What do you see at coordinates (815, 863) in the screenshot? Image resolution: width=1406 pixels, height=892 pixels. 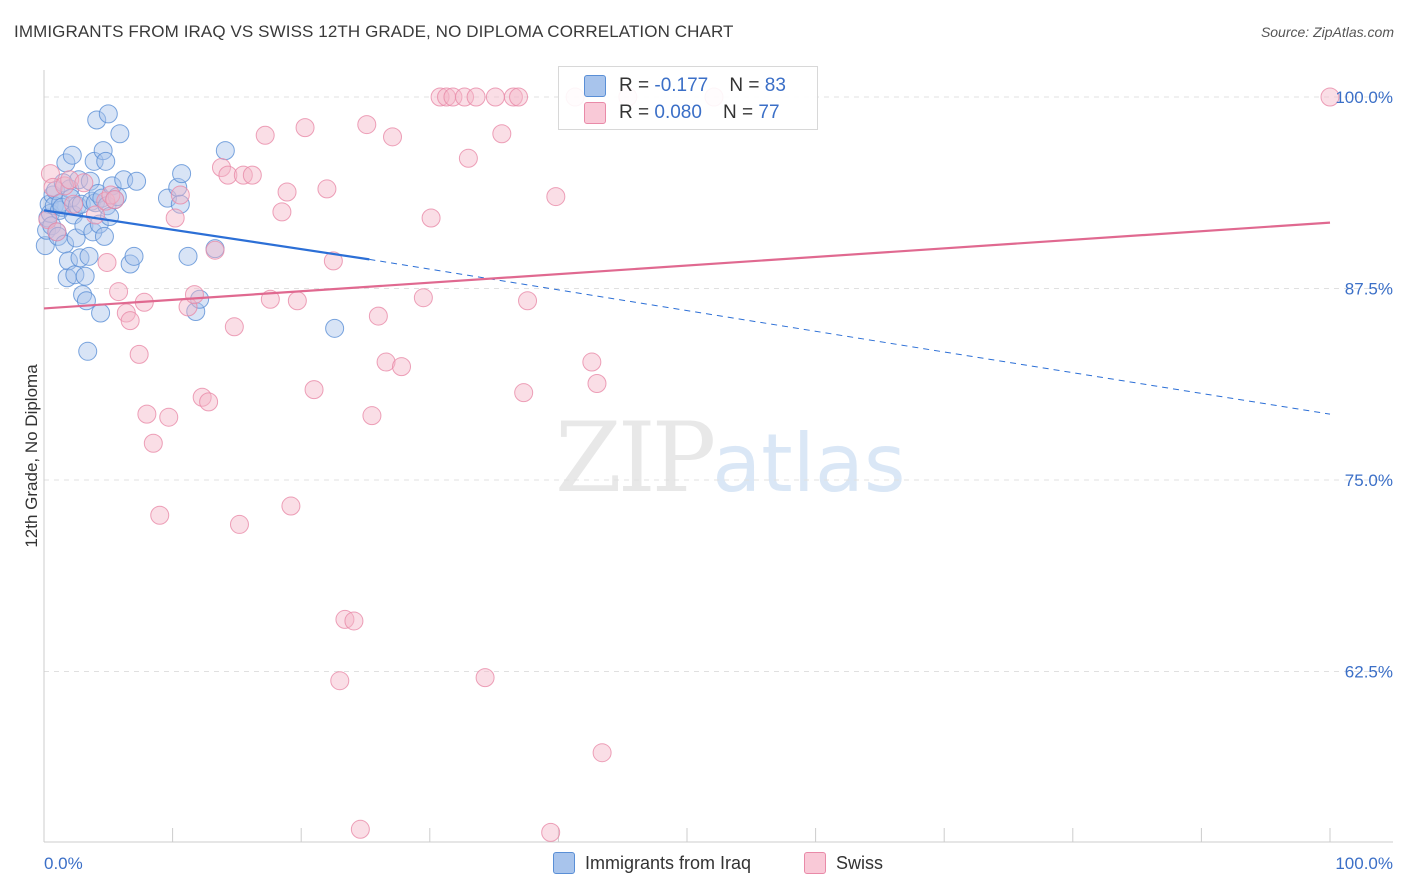 I see `bottom-swatch-swiss` at bounding box center [815, 863].